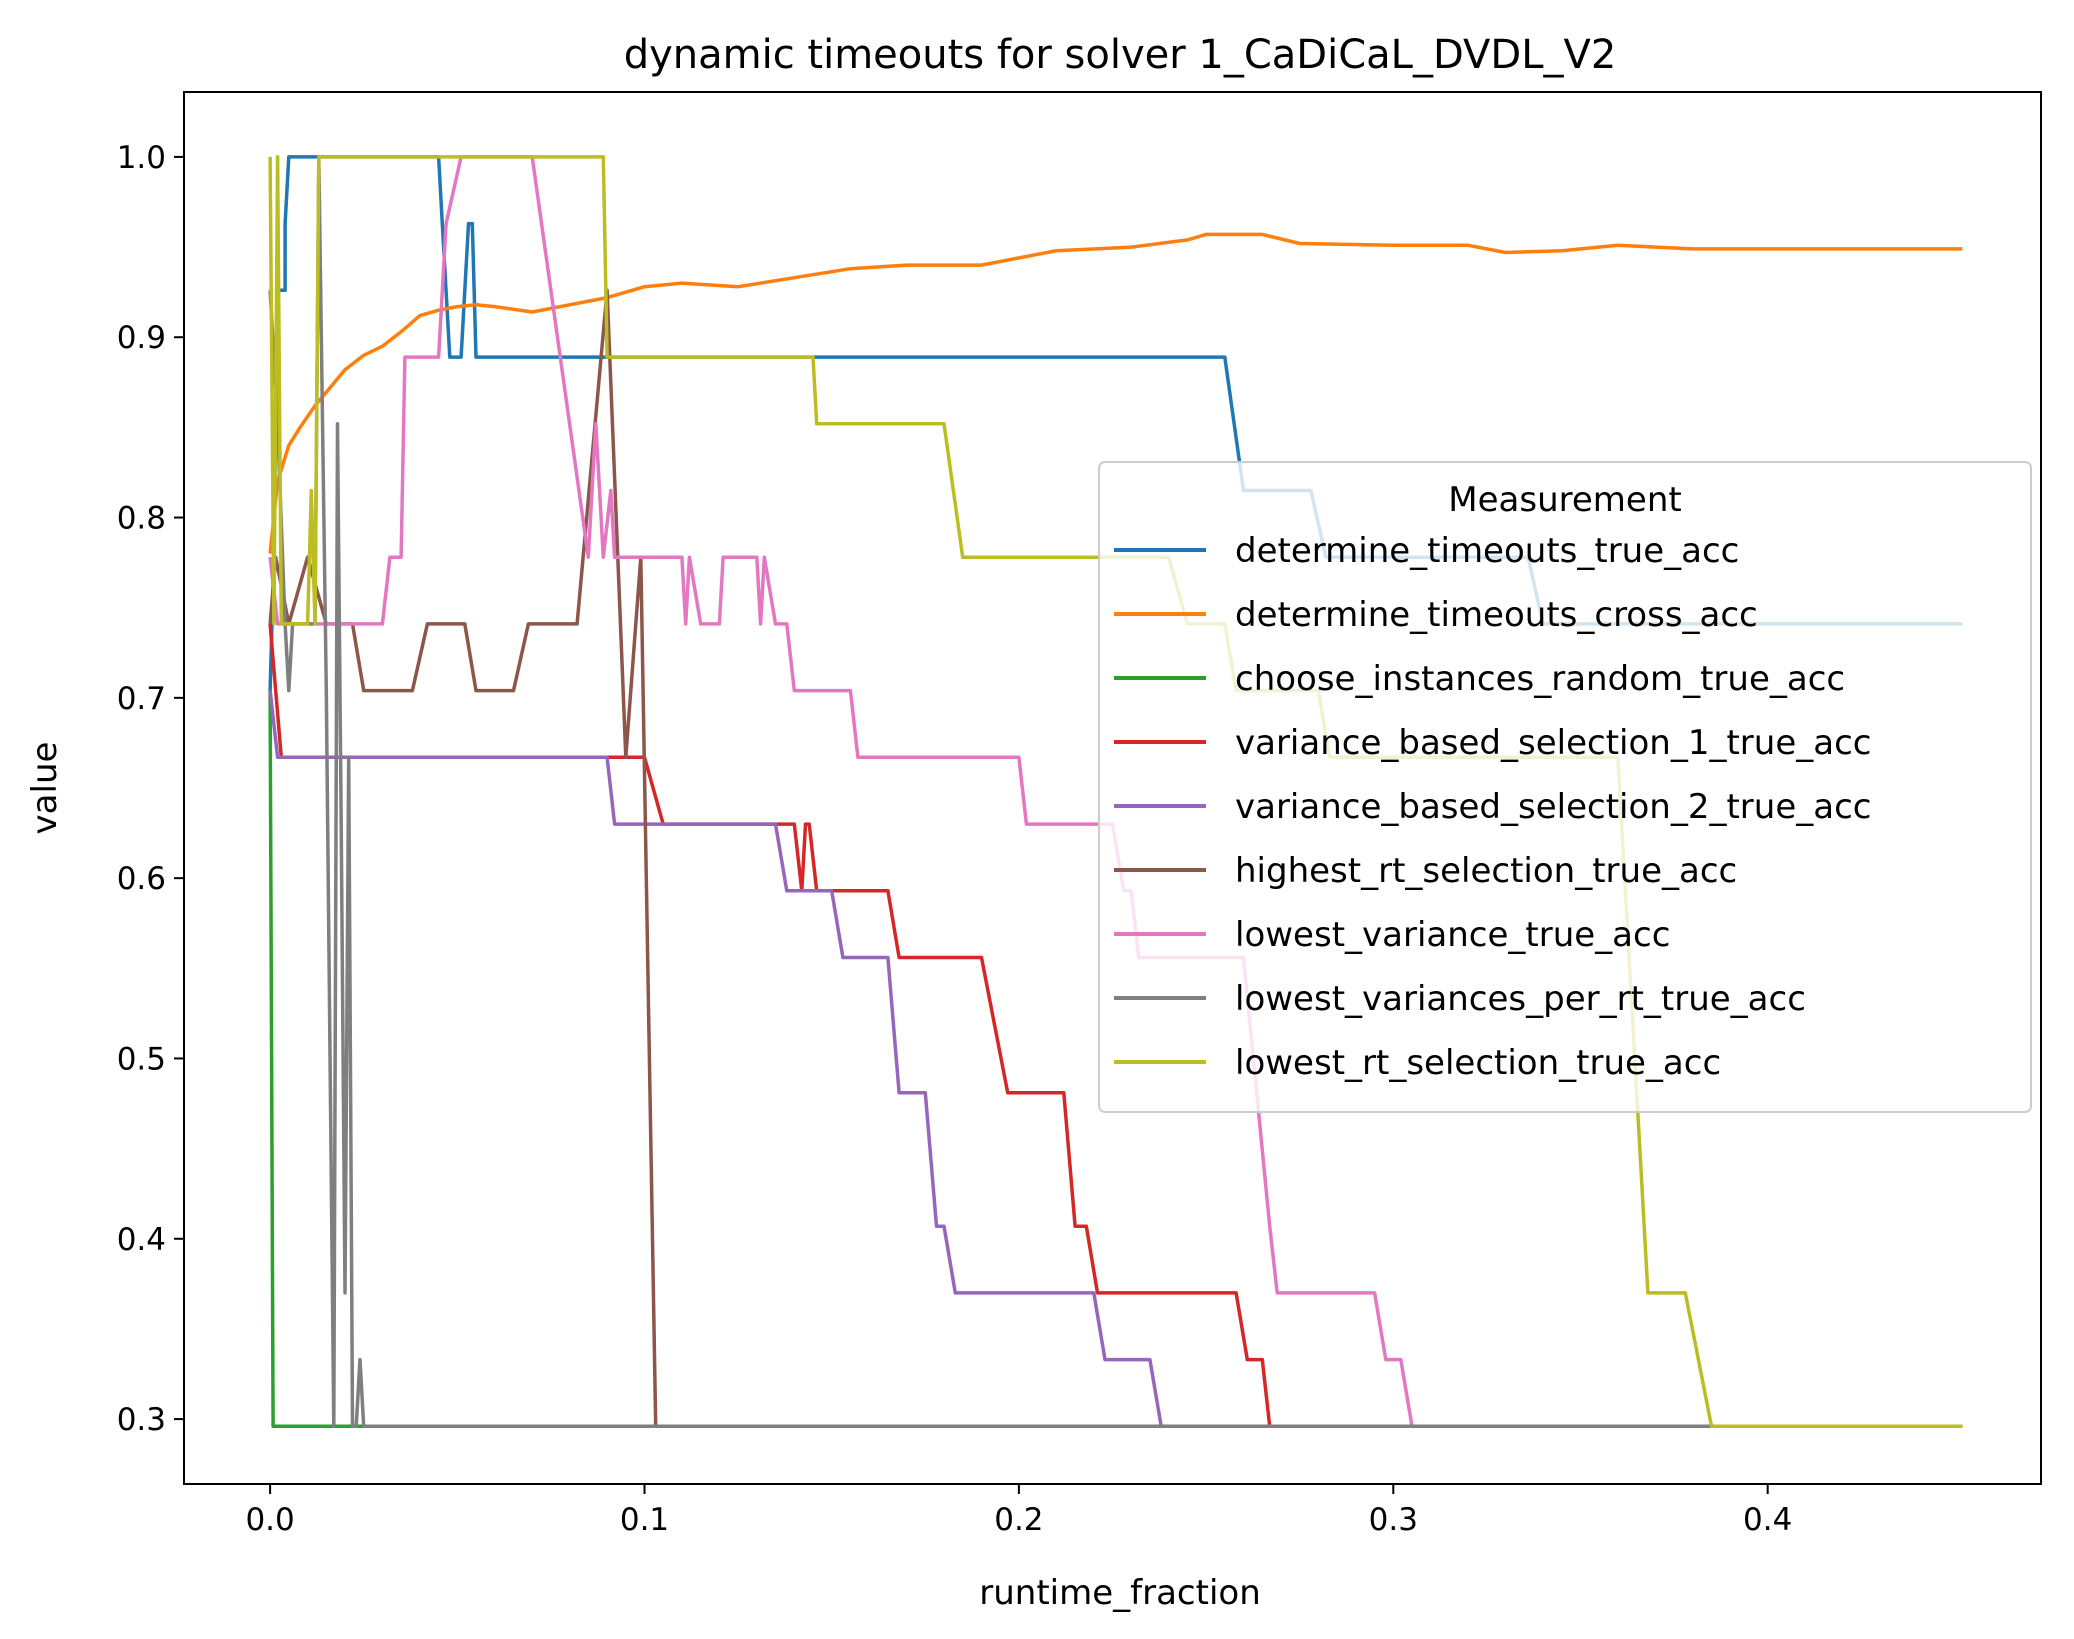 The image size is (2074, 1639). What do you see at coordinates (1120, 1593) in the screenshot?
I see `x-axis-title: runtime_fraction` at bounding box center [1120, 1593].